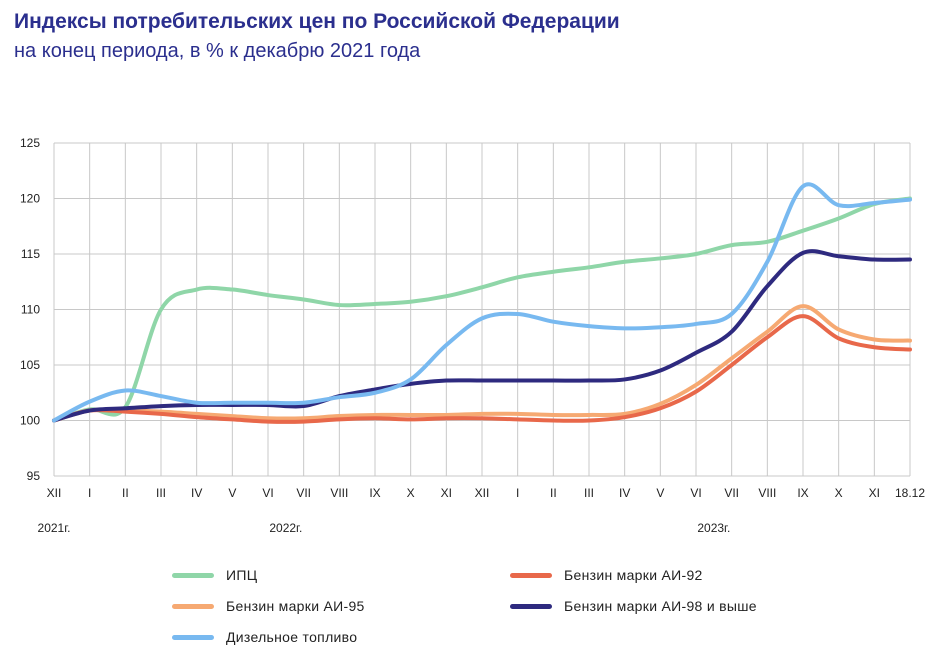  I want to click on year-label: 2023г., so click(713, 528).